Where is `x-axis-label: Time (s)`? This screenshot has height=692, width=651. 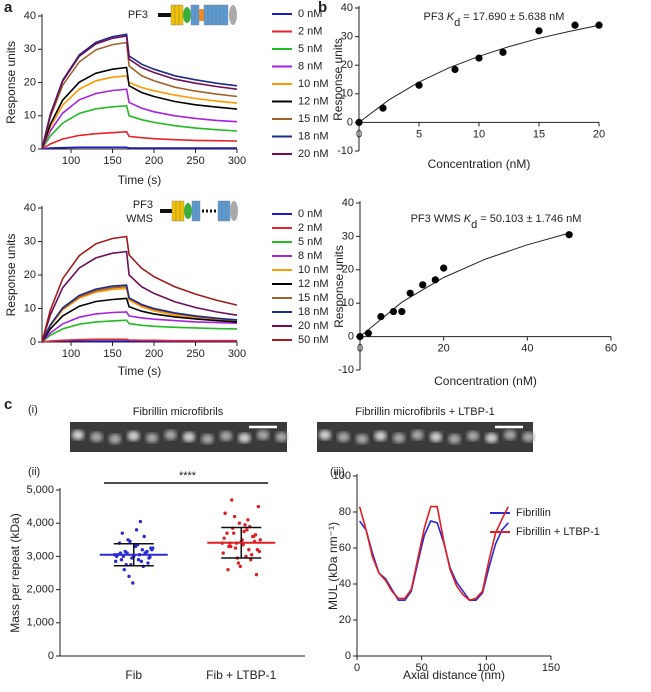
x-axis-label: Time (s) is located at coordinates (140, 371).